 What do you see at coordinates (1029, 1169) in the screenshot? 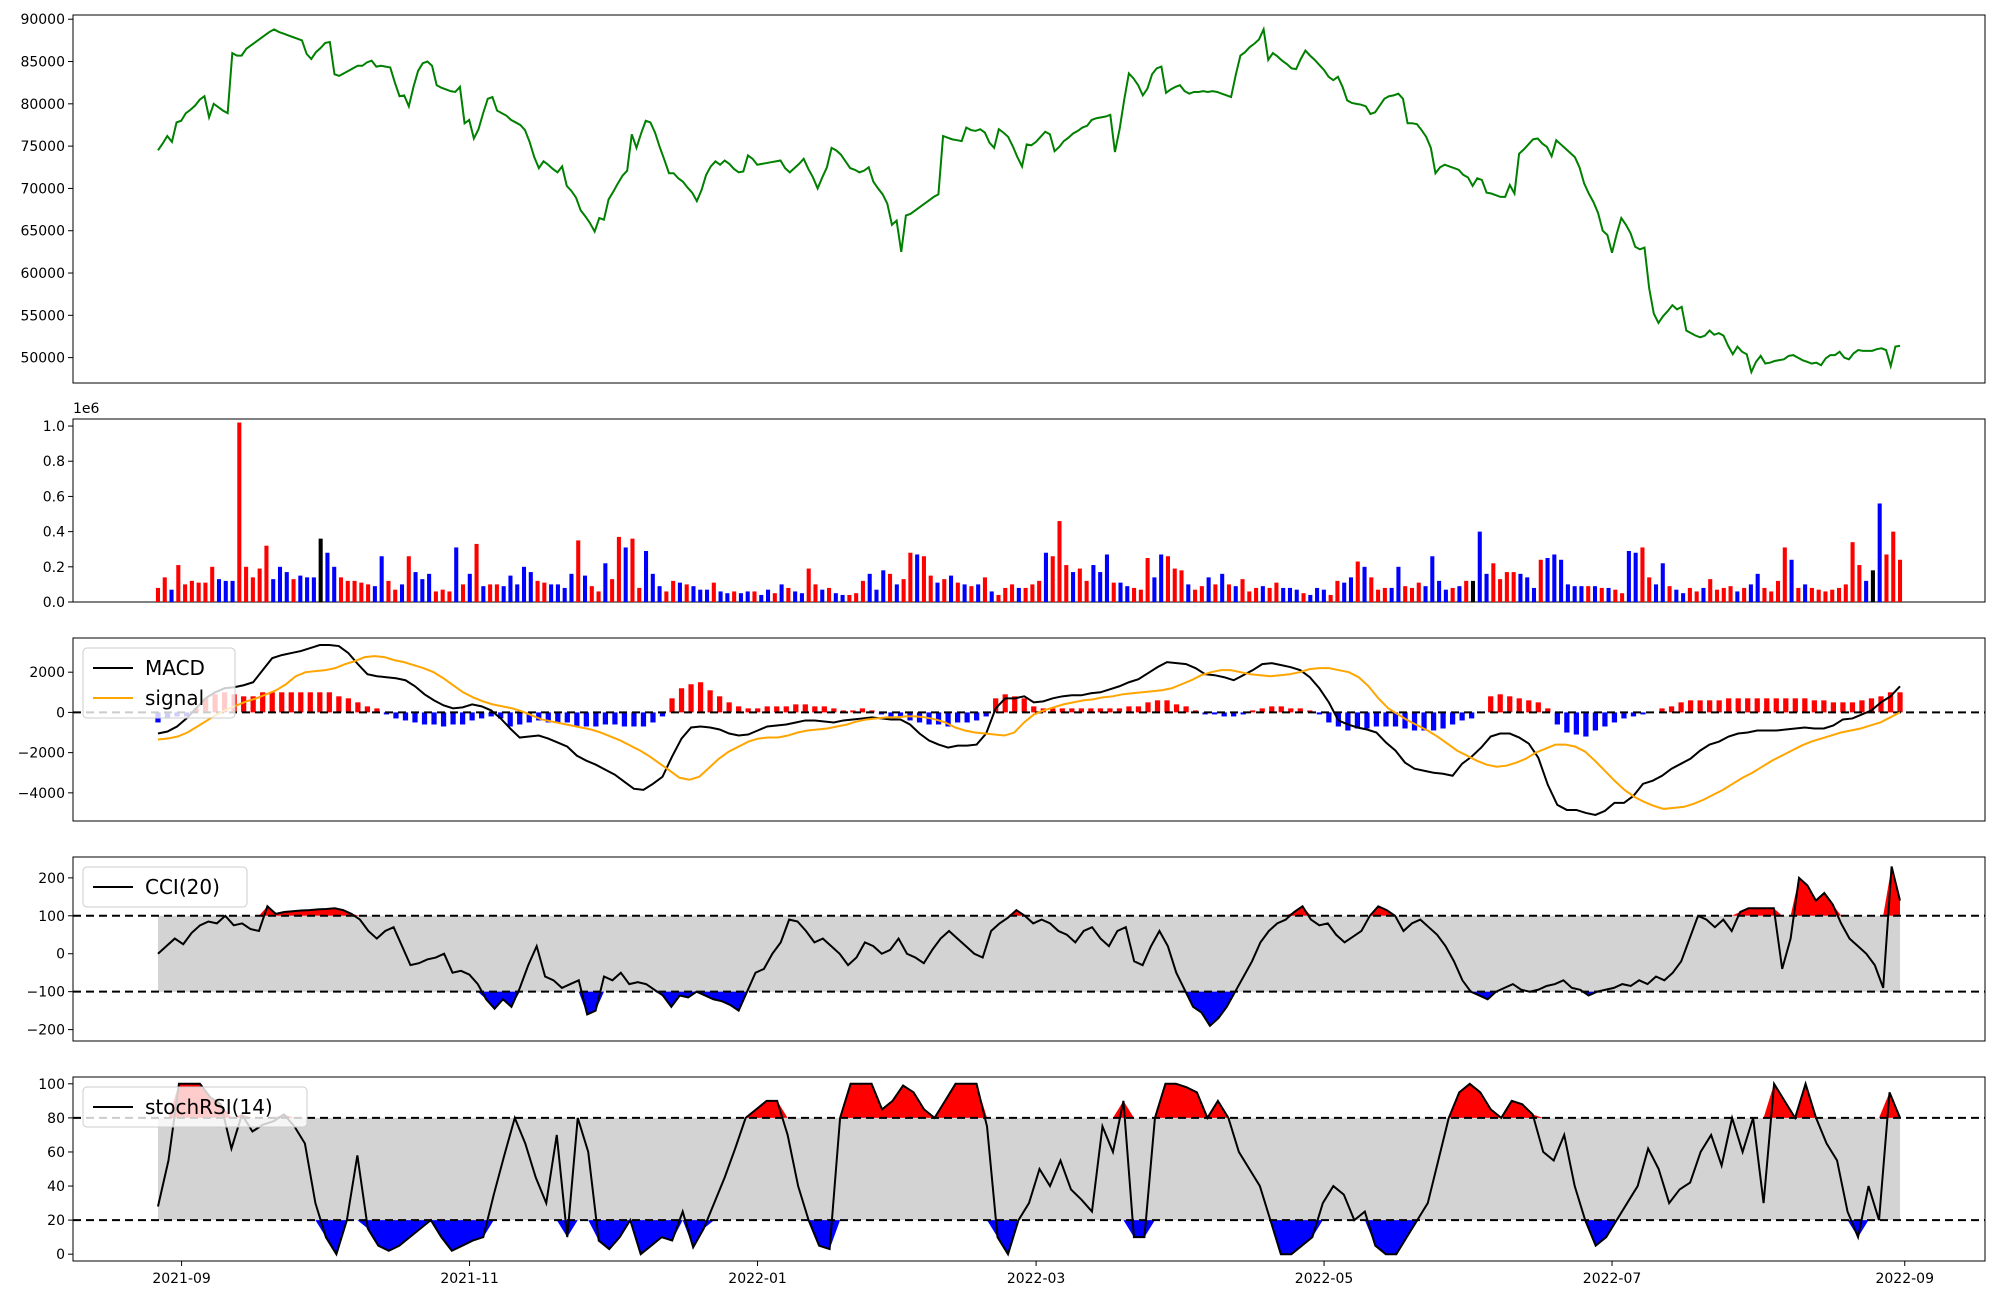
I see `stochrsi-frame` at bounding box center [1029, 1169].